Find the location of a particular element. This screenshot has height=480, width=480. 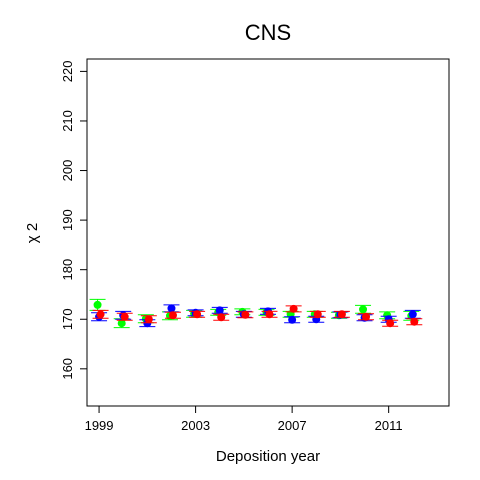

y-tick-label: 160 is located at coordinates (67, 369).